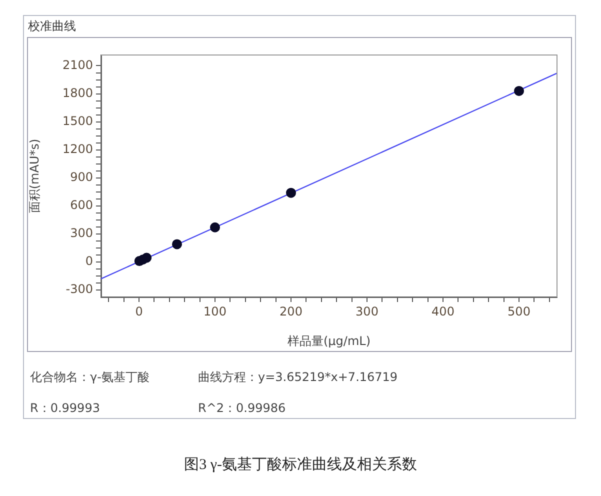 Image resolution: width=601 pixels, height=496 pixels. What do you see at coordinates (77, 121) in the screenshot?
I see `y-tick-label: 1500` at bounding box center [77, 121].